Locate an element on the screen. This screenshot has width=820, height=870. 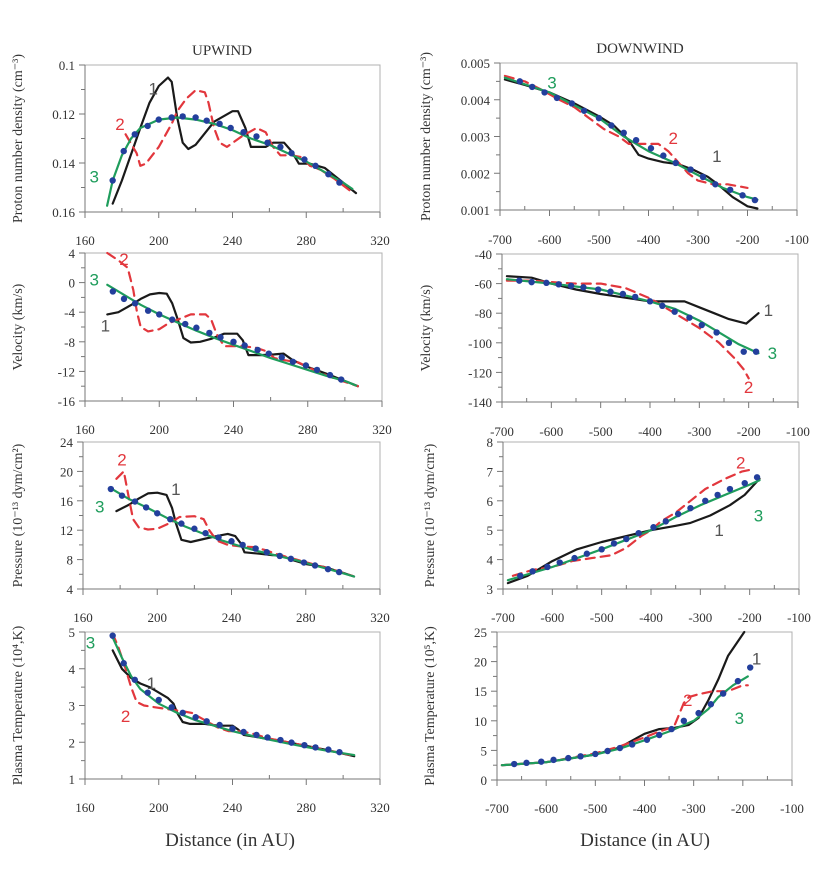
y-tick-label: 24 is located at coordinates (67, 442).